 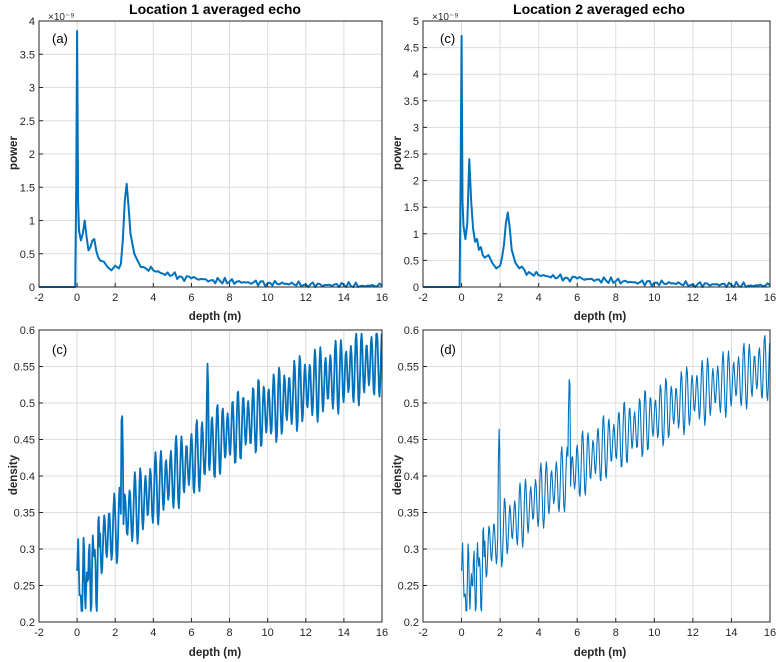 I want to click on y-tick-label: 3, so click(x=32, y=89).